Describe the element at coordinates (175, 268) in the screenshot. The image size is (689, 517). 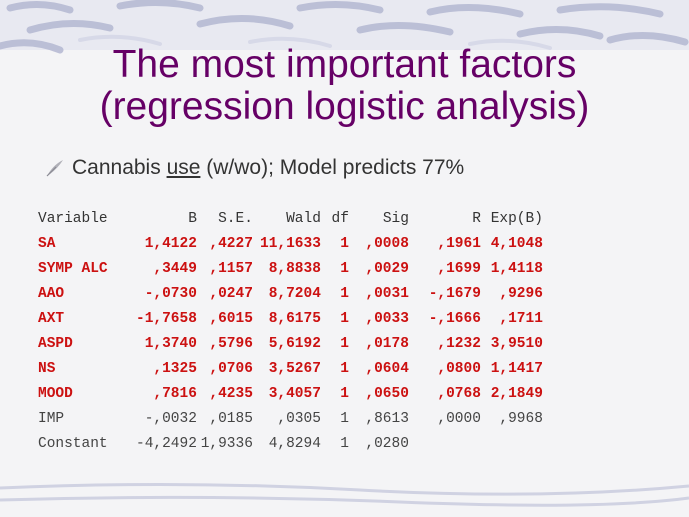
I see `cell-b: ,3449` at that location.